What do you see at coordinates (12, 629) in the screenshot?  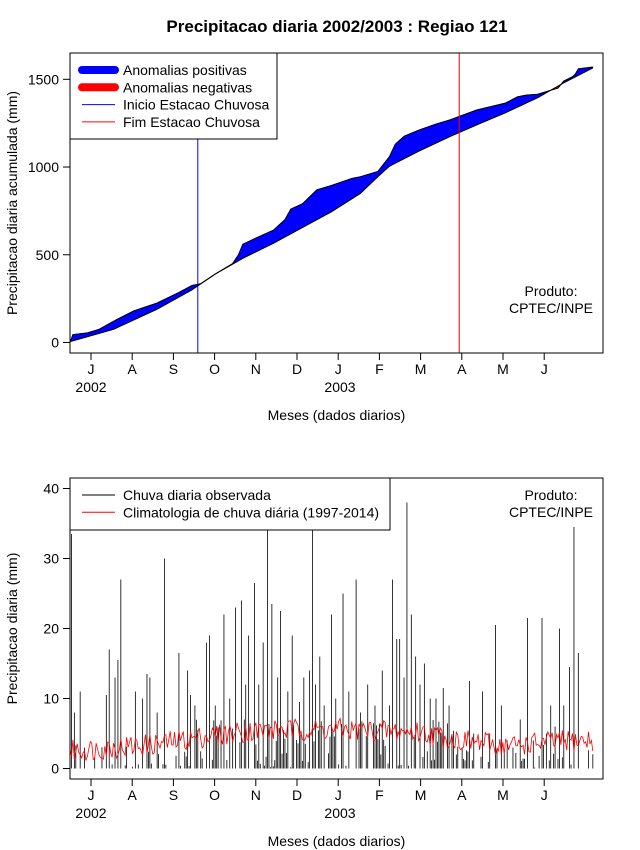 I see `y-axis-label: Precipitacao diaria (mm)` at bounding box center [12, 629].